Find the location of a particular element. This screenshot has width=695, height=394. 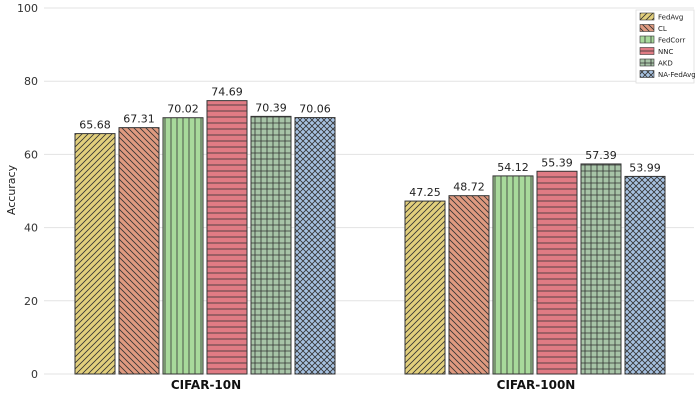

legend-label: FedCorr is located at coordinates (671, 41).